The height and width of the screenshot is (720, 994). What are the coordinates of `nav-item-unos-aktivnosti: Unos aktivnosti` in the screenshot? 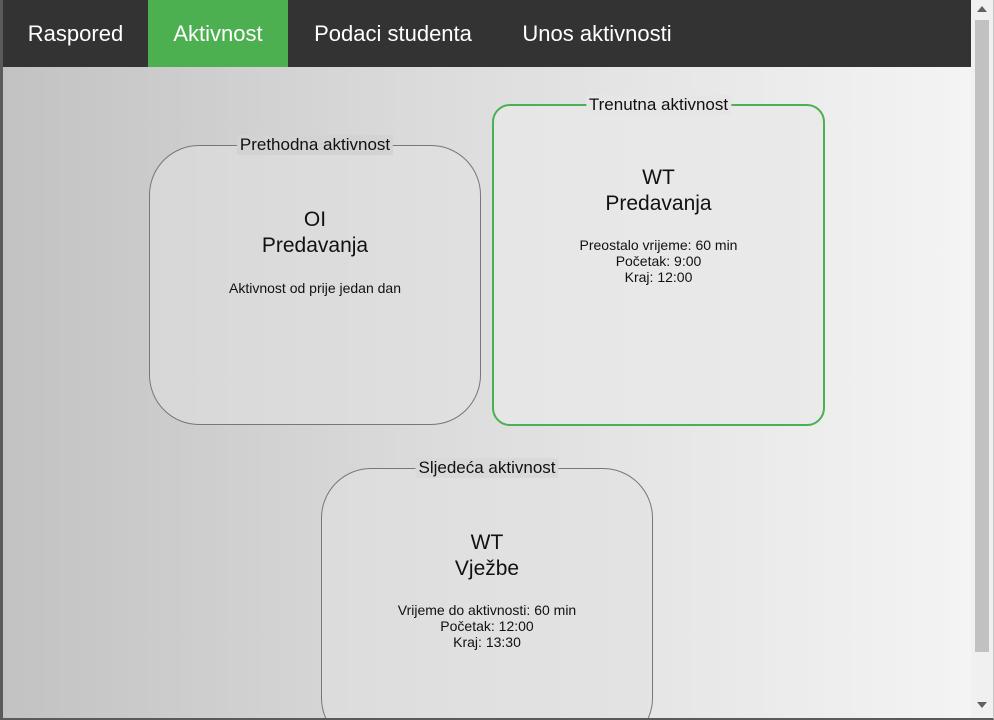 It's located at (597, 33).